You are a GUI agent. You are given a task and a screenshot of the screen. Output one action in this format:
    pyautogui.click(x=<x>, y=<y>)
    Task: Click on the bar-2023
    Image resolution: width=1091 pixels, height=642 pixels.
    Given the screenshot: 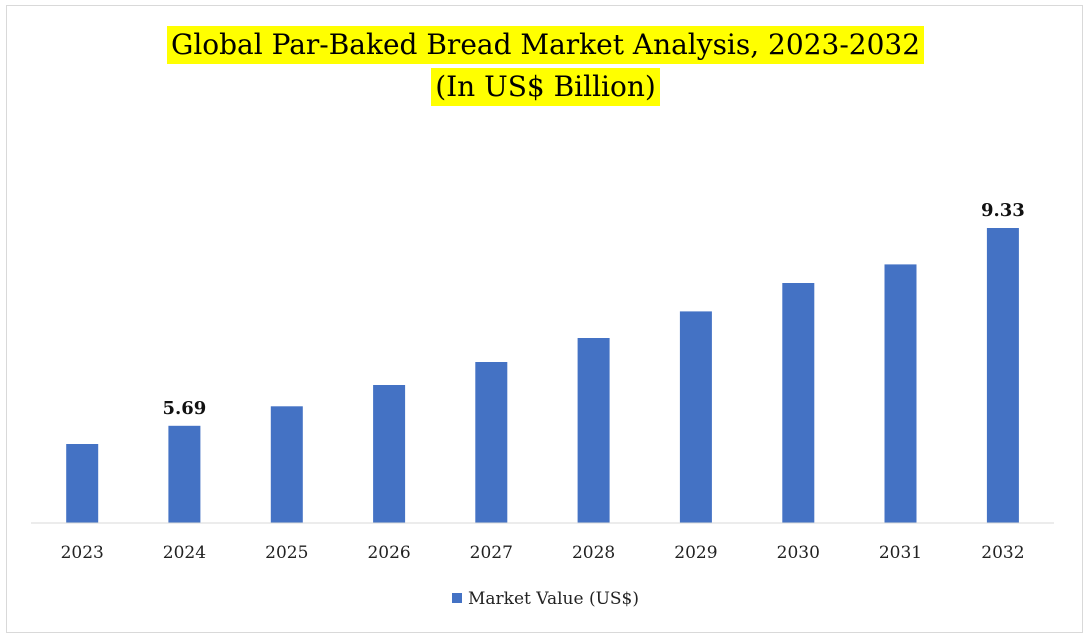 What is the action you would take?
    pyautogui.click(x=82, y=483)
    